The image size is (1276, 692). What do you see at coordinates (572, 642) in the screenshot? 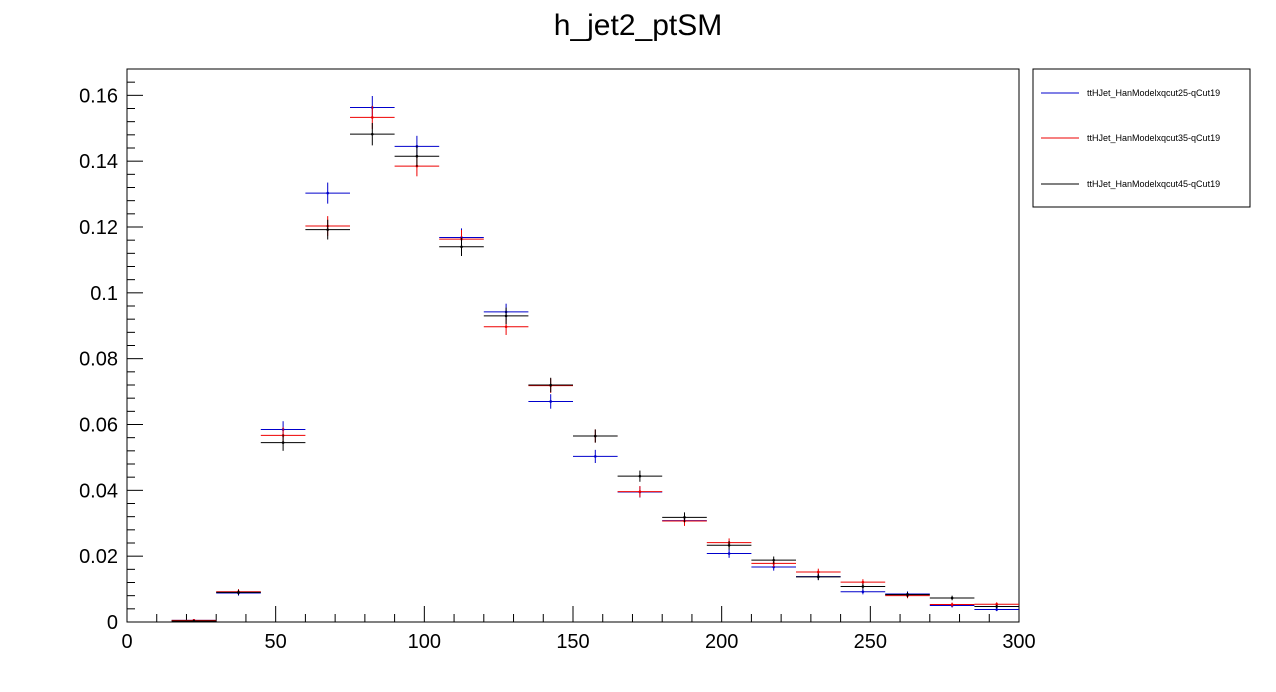
I see `x-tick-label: 150` at bounding box center [572, 642].